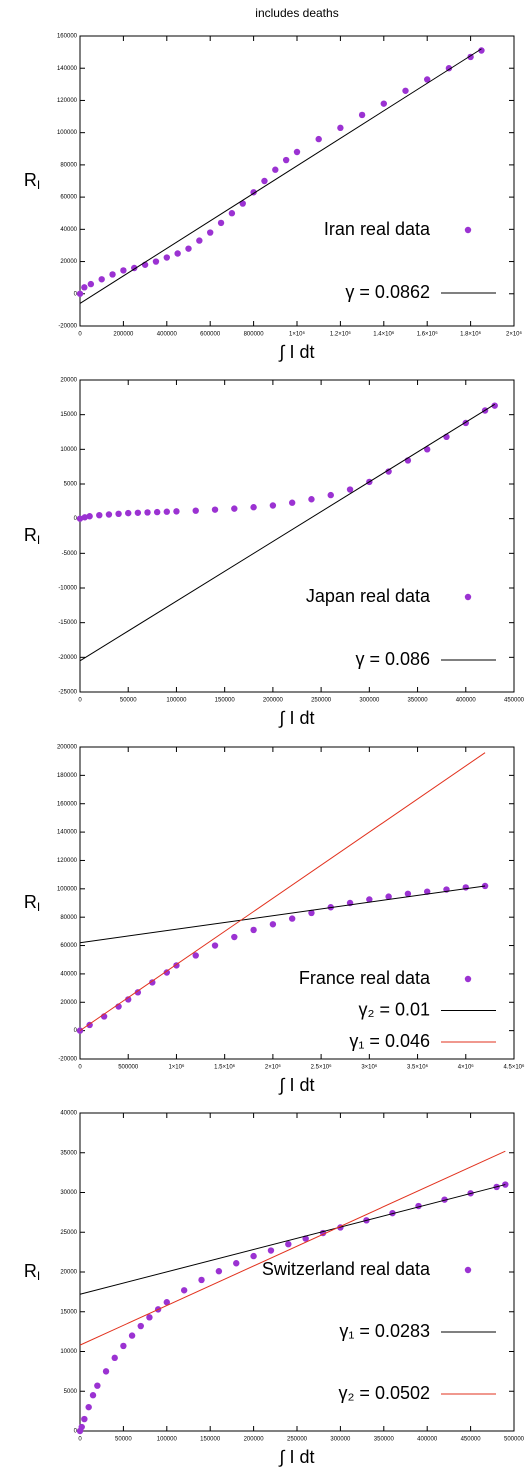 Image resolution: width=526 pixels, height=1470 pixels. Describe the element at coordinates (68, 1233) in the screenshot. I see `y-tick-label: 25000` at that location.